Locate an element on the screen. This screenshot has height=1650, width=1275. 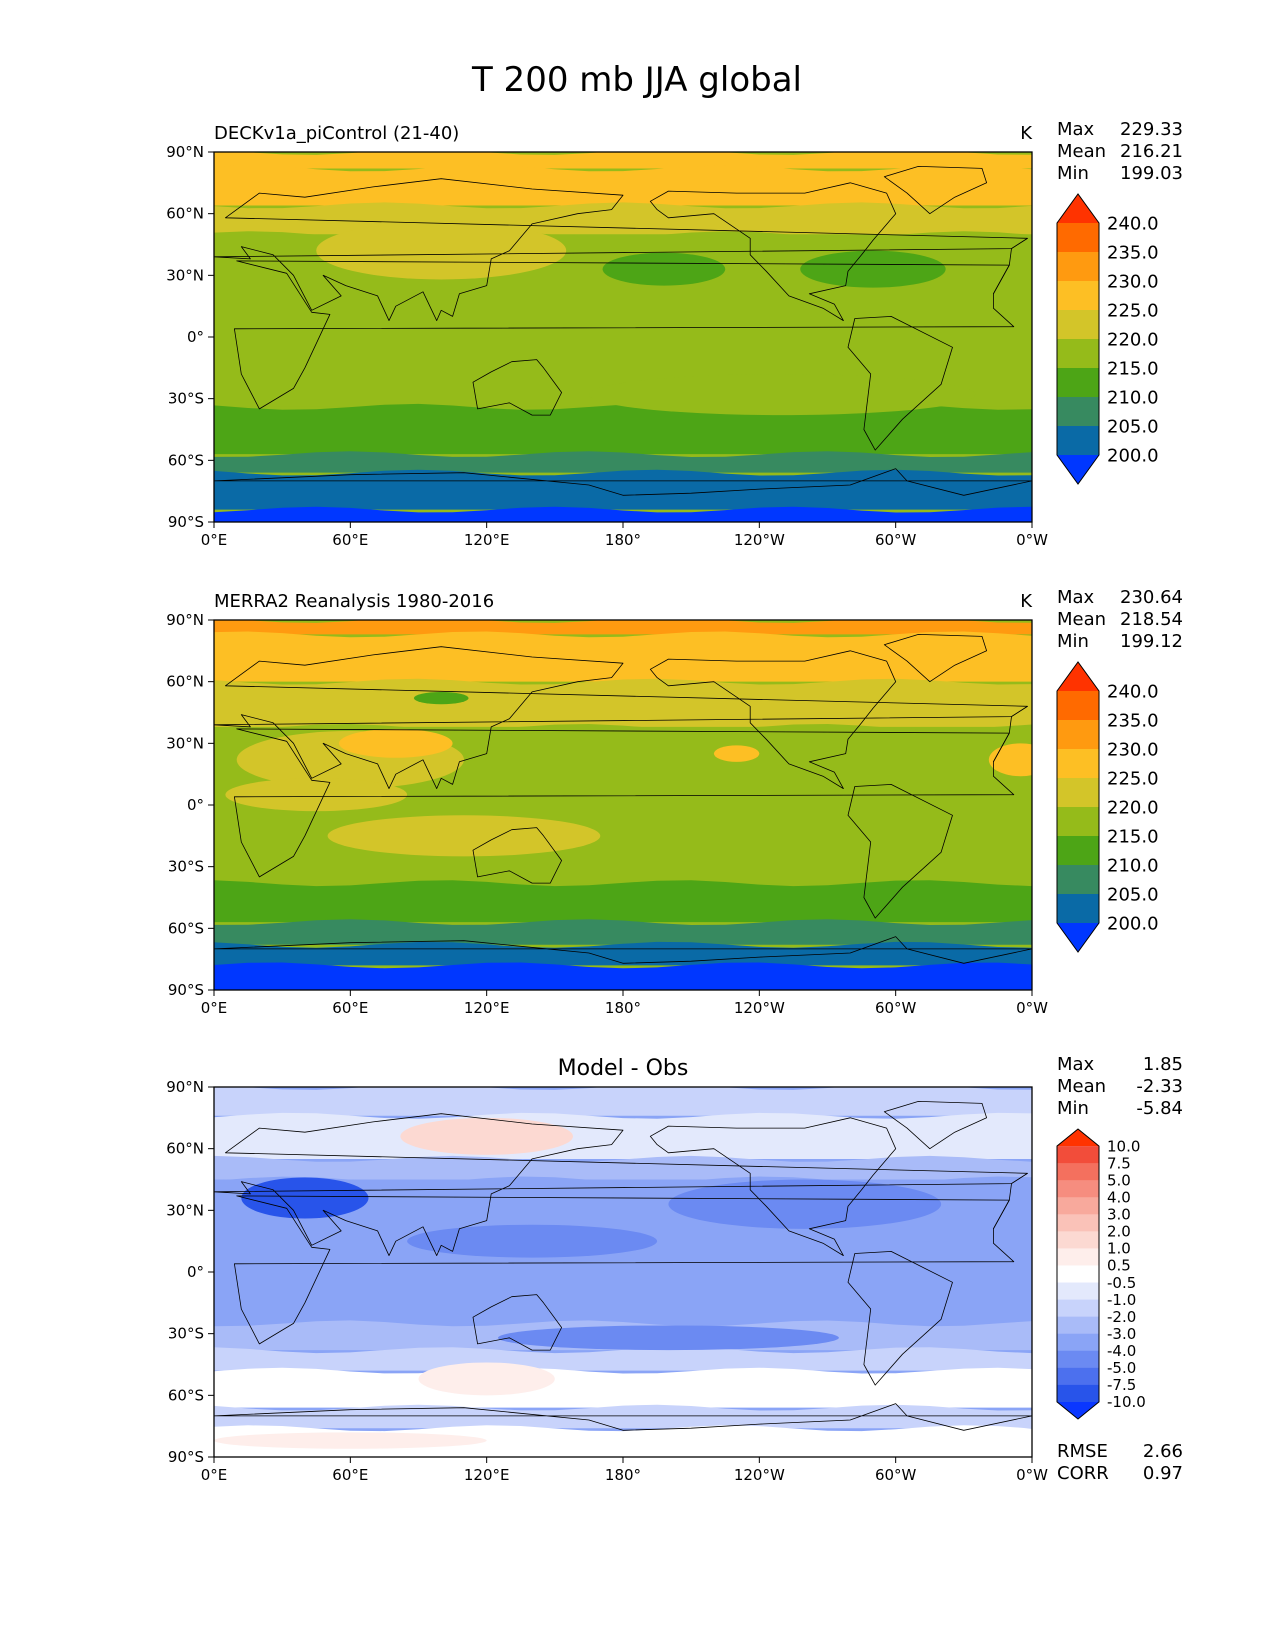
colorbar-label: -4.0 is located at coordinates (1121, 1351).